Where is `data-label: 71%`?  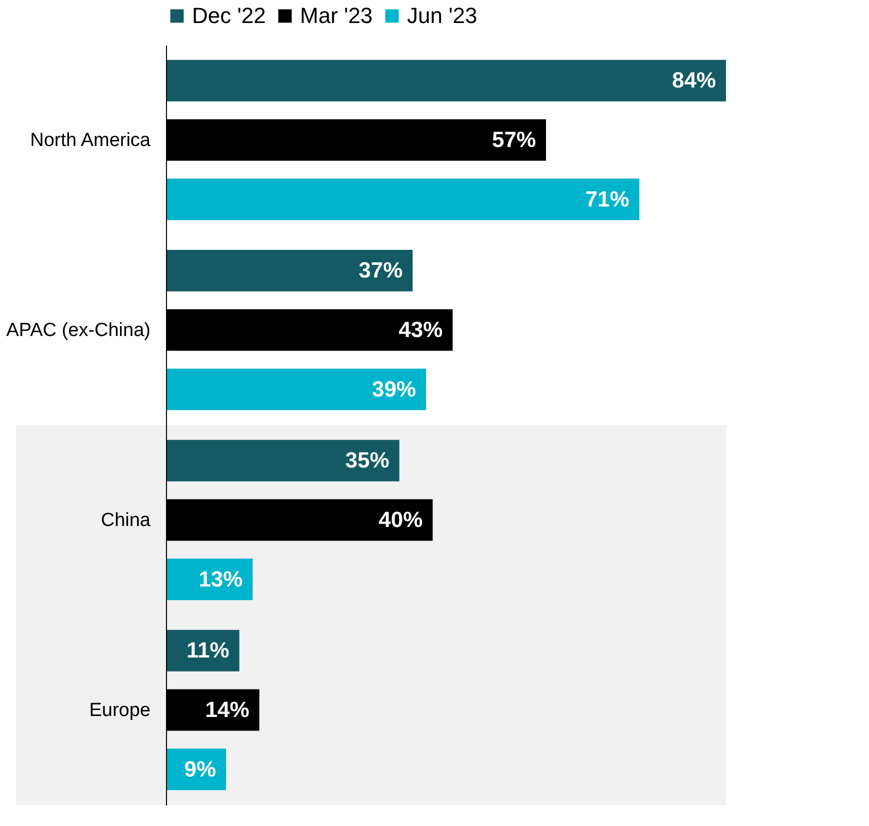
data-label: 71% is located at coordinates (607, 199).